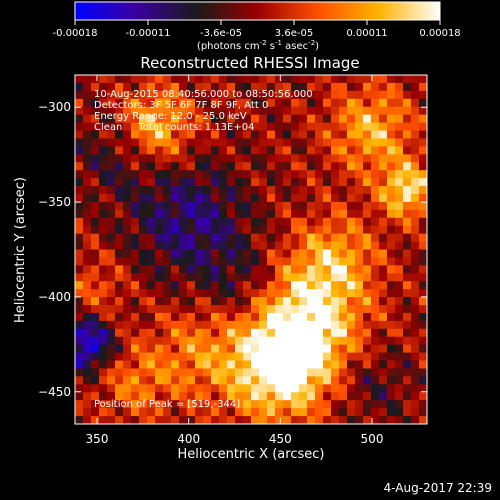  What do you see at coordinates (295, 46) in the screenshot?
I see `colorbar-unit-part: asec` at bounding box center [295, 46].